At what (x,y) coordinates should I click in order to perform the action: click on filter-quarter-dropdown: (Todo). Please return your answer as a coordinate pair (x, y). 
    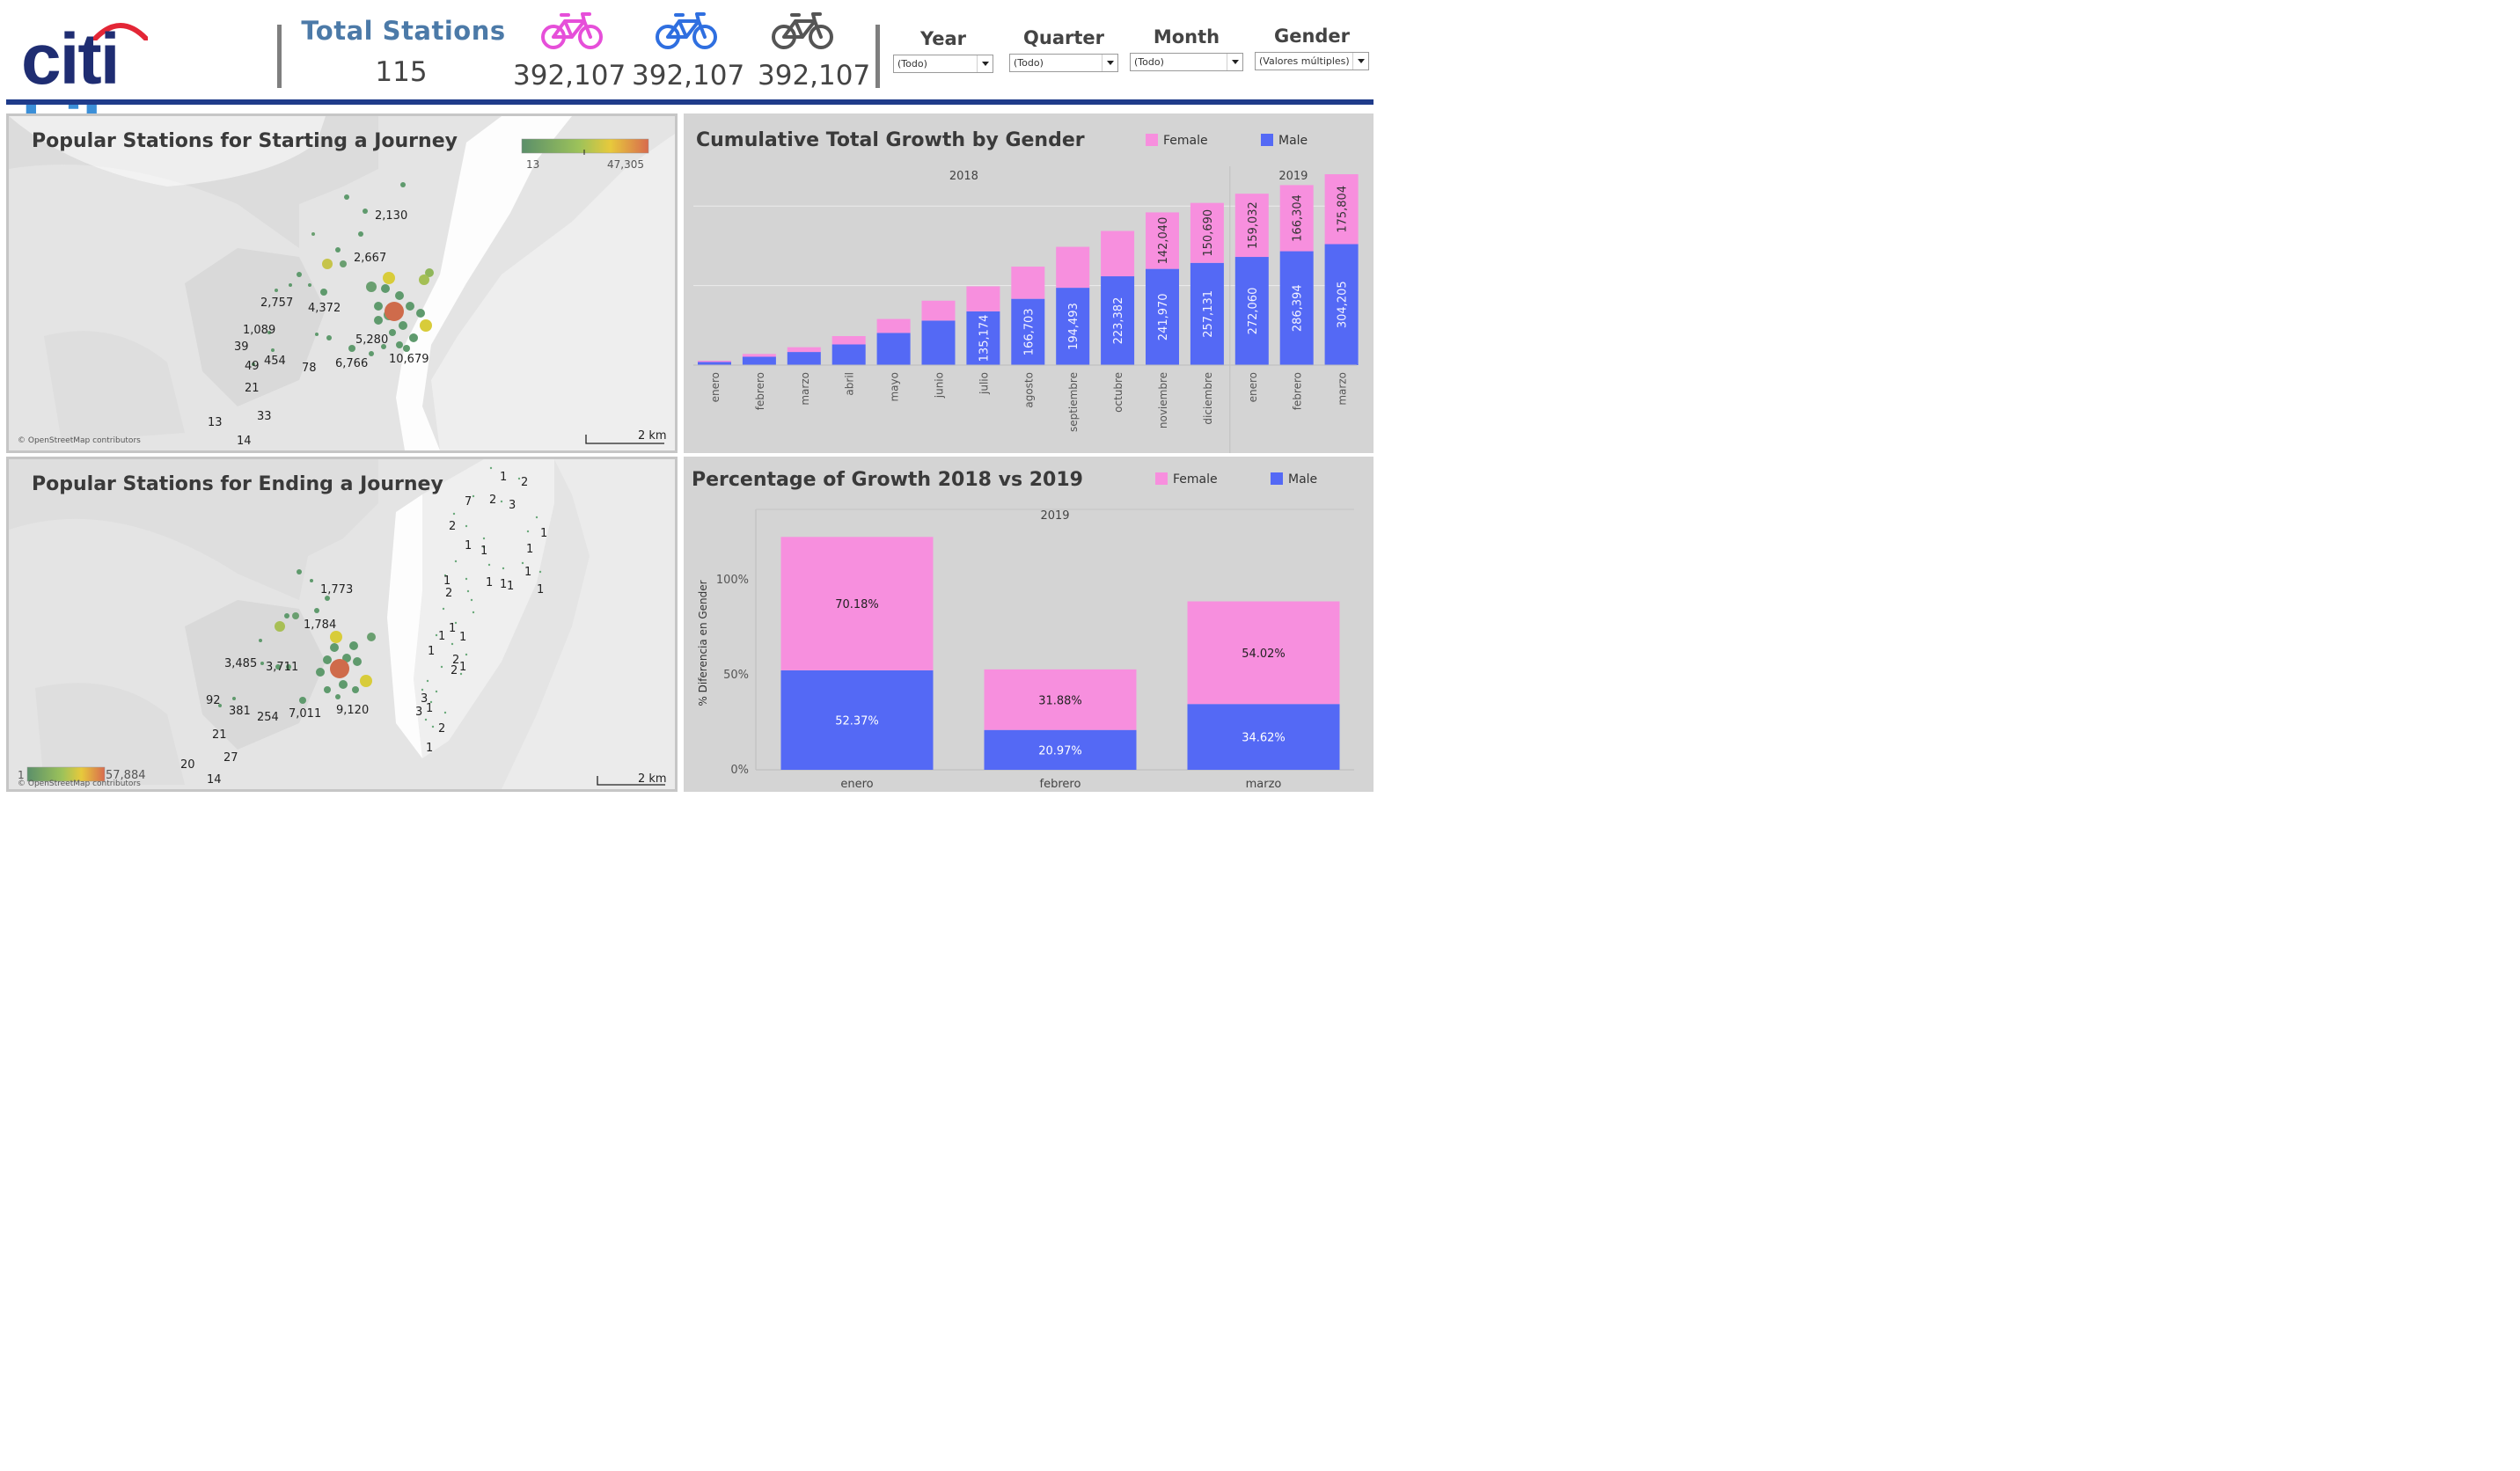
    Looking at the image, I should click on (1063, 63).